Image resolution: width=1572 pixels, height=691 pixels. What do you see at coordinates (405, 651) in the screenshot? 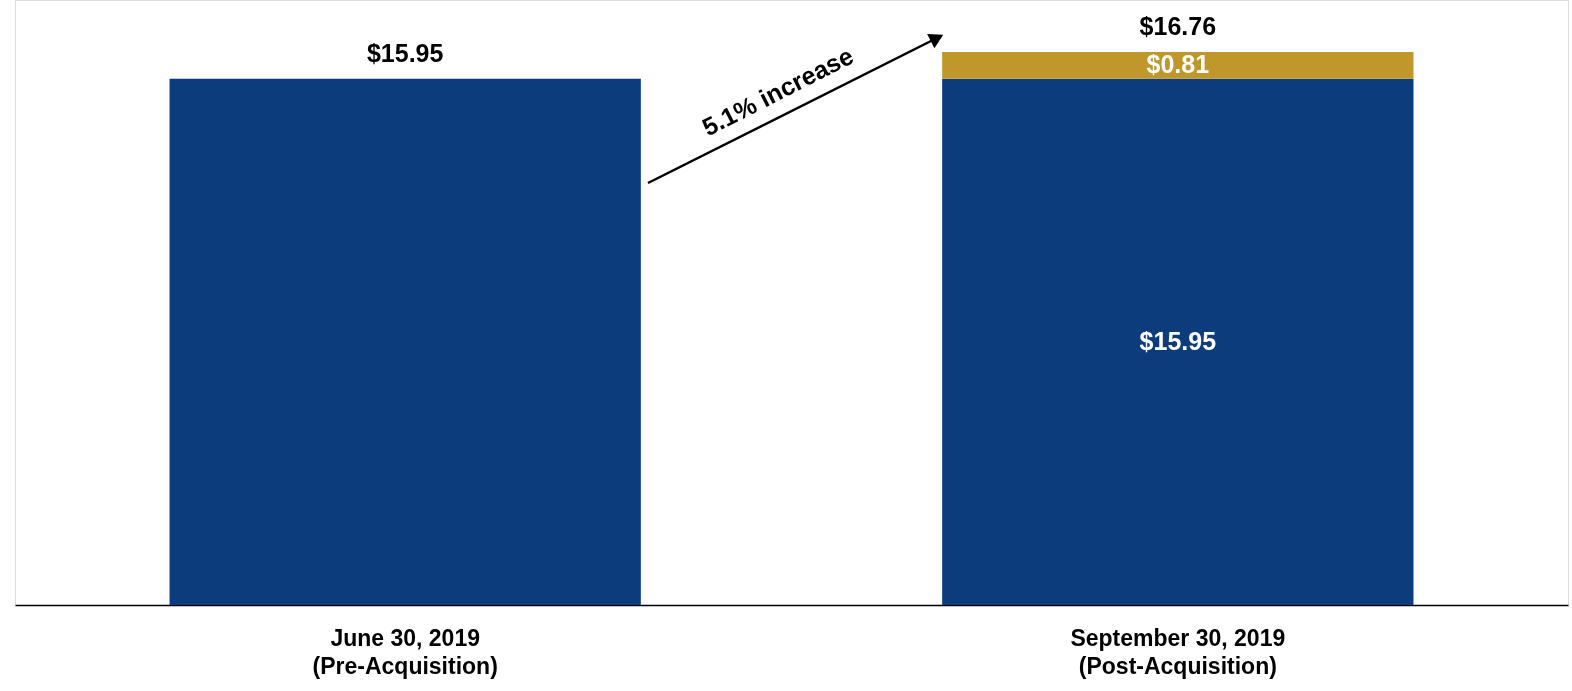
I see `x-tick-label: June 30, 2019 (Pre-Acquisition)` at bounding box center [405, 651].